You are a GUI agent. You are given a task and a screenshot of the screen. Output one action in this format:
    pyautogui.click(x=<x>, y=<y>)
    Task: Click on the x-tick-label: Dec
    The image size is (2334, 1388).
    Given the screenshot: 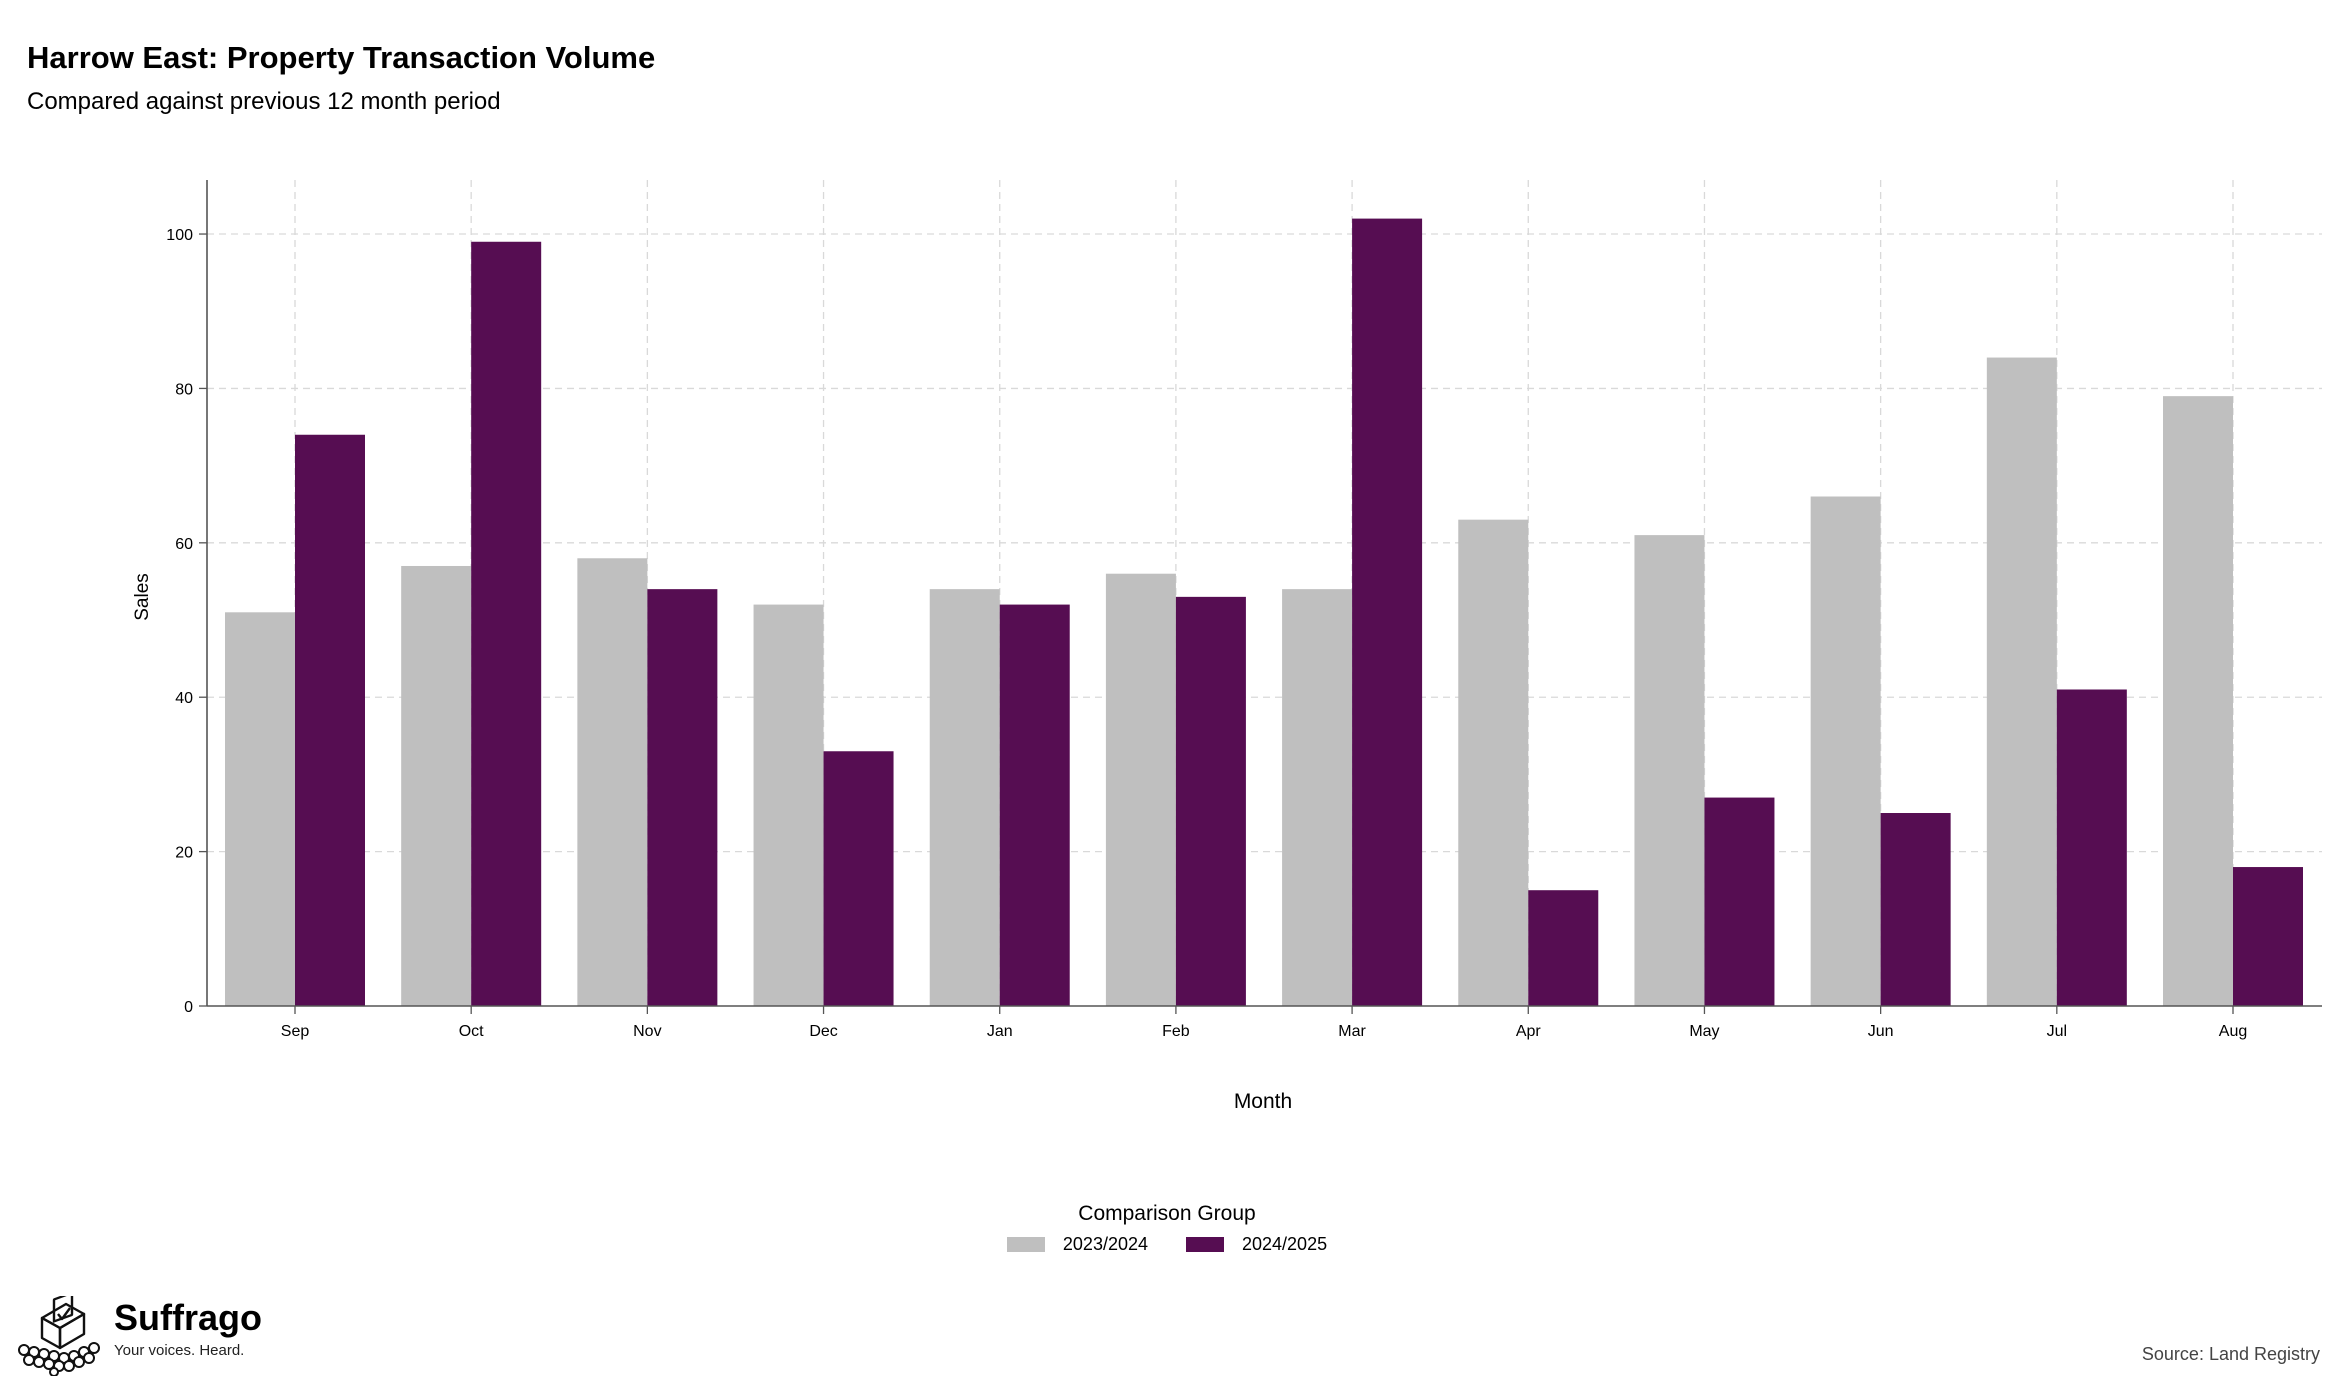 What is the action you would take?
    pyautogui.click(x=823, y=1031)
    